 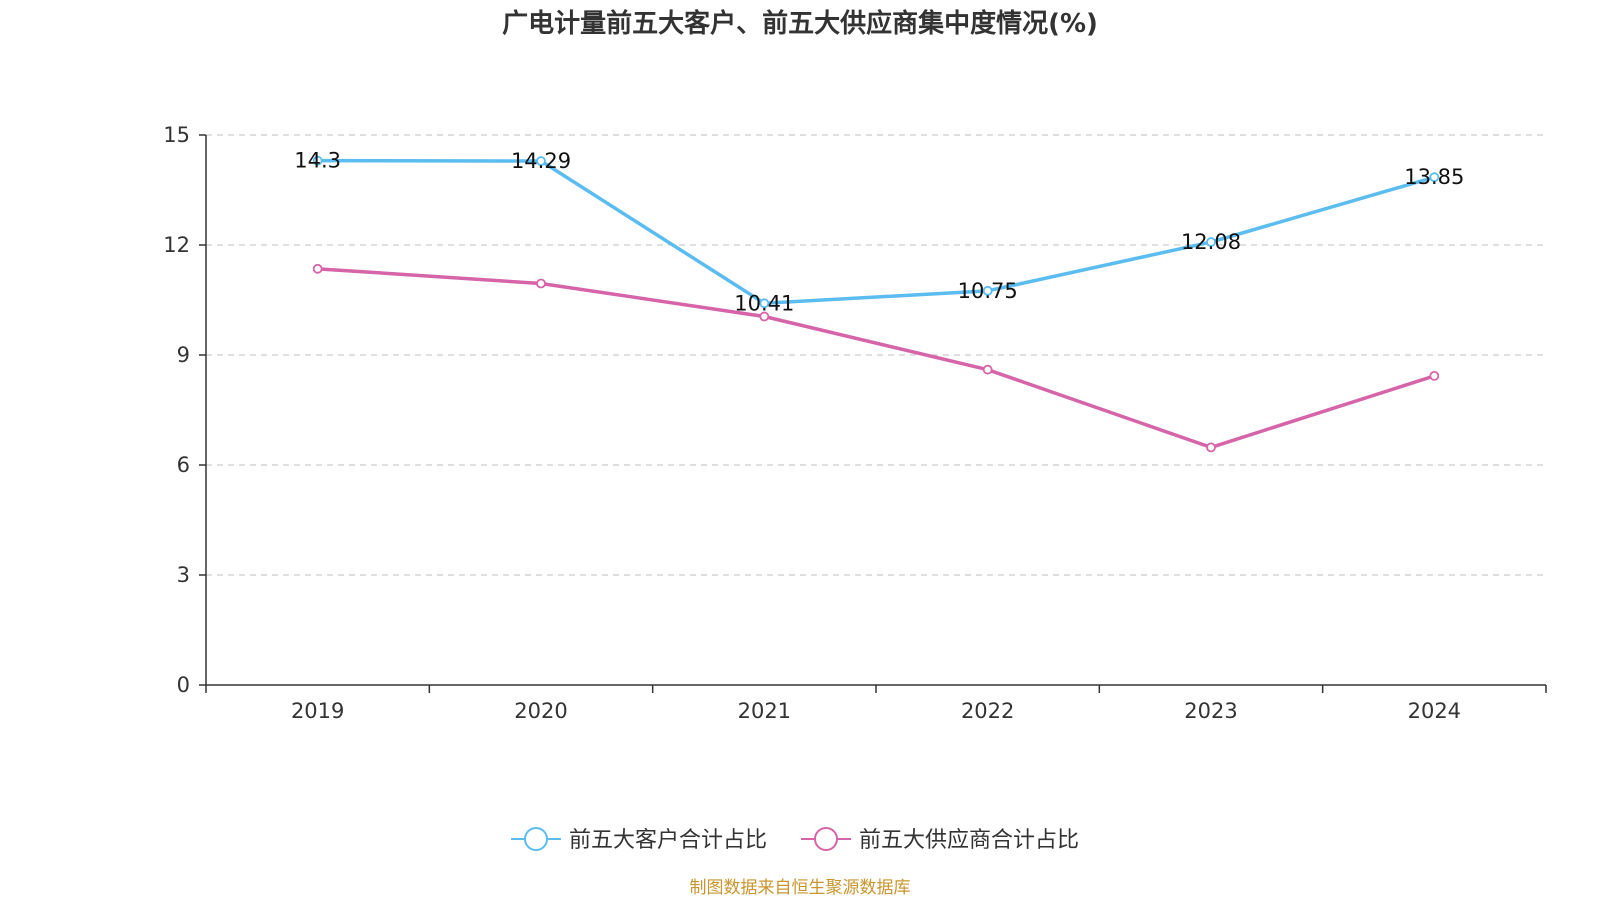 What do you see at coordinates (795, 840) in the screenshot?
I see `legend: 前五大客户合计占比 前五大供应商合计占比` at bounding box center [795, 840].